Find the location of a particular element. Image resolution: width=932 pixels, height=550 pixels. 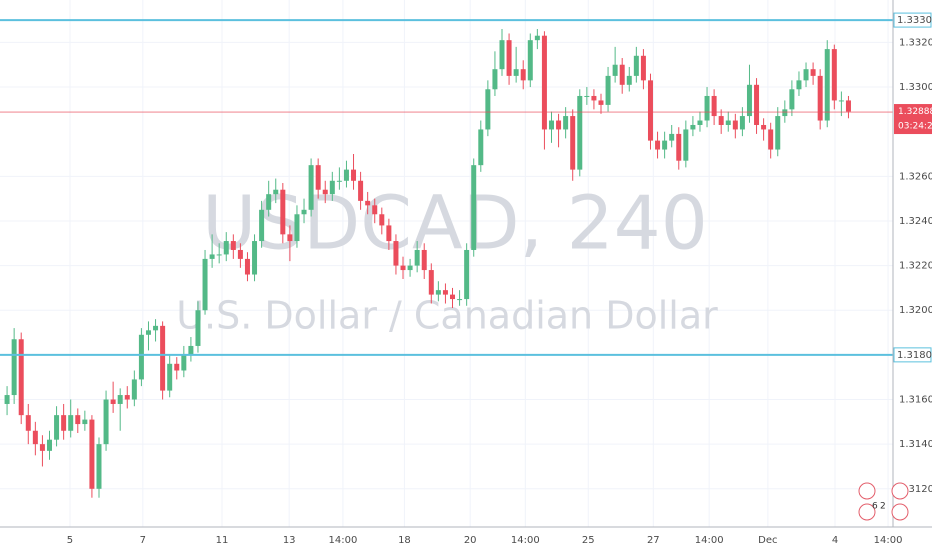

x-tick-label: 7 is located at coordinates (143, 540).